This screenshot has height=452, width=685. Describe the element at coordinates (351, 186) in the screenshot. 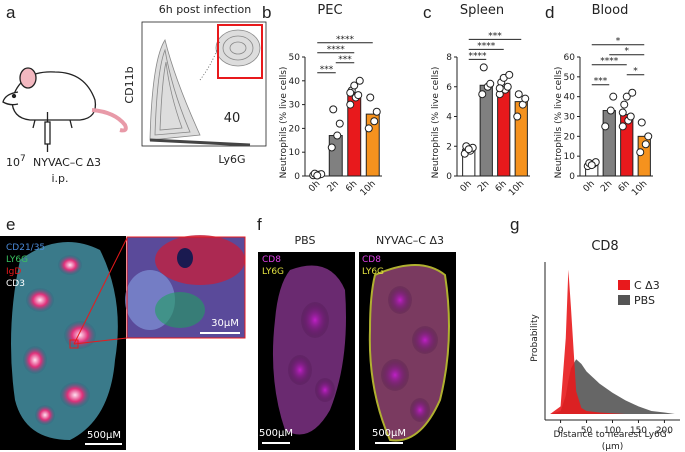

I see `x-tick-label: 6h` at that location.